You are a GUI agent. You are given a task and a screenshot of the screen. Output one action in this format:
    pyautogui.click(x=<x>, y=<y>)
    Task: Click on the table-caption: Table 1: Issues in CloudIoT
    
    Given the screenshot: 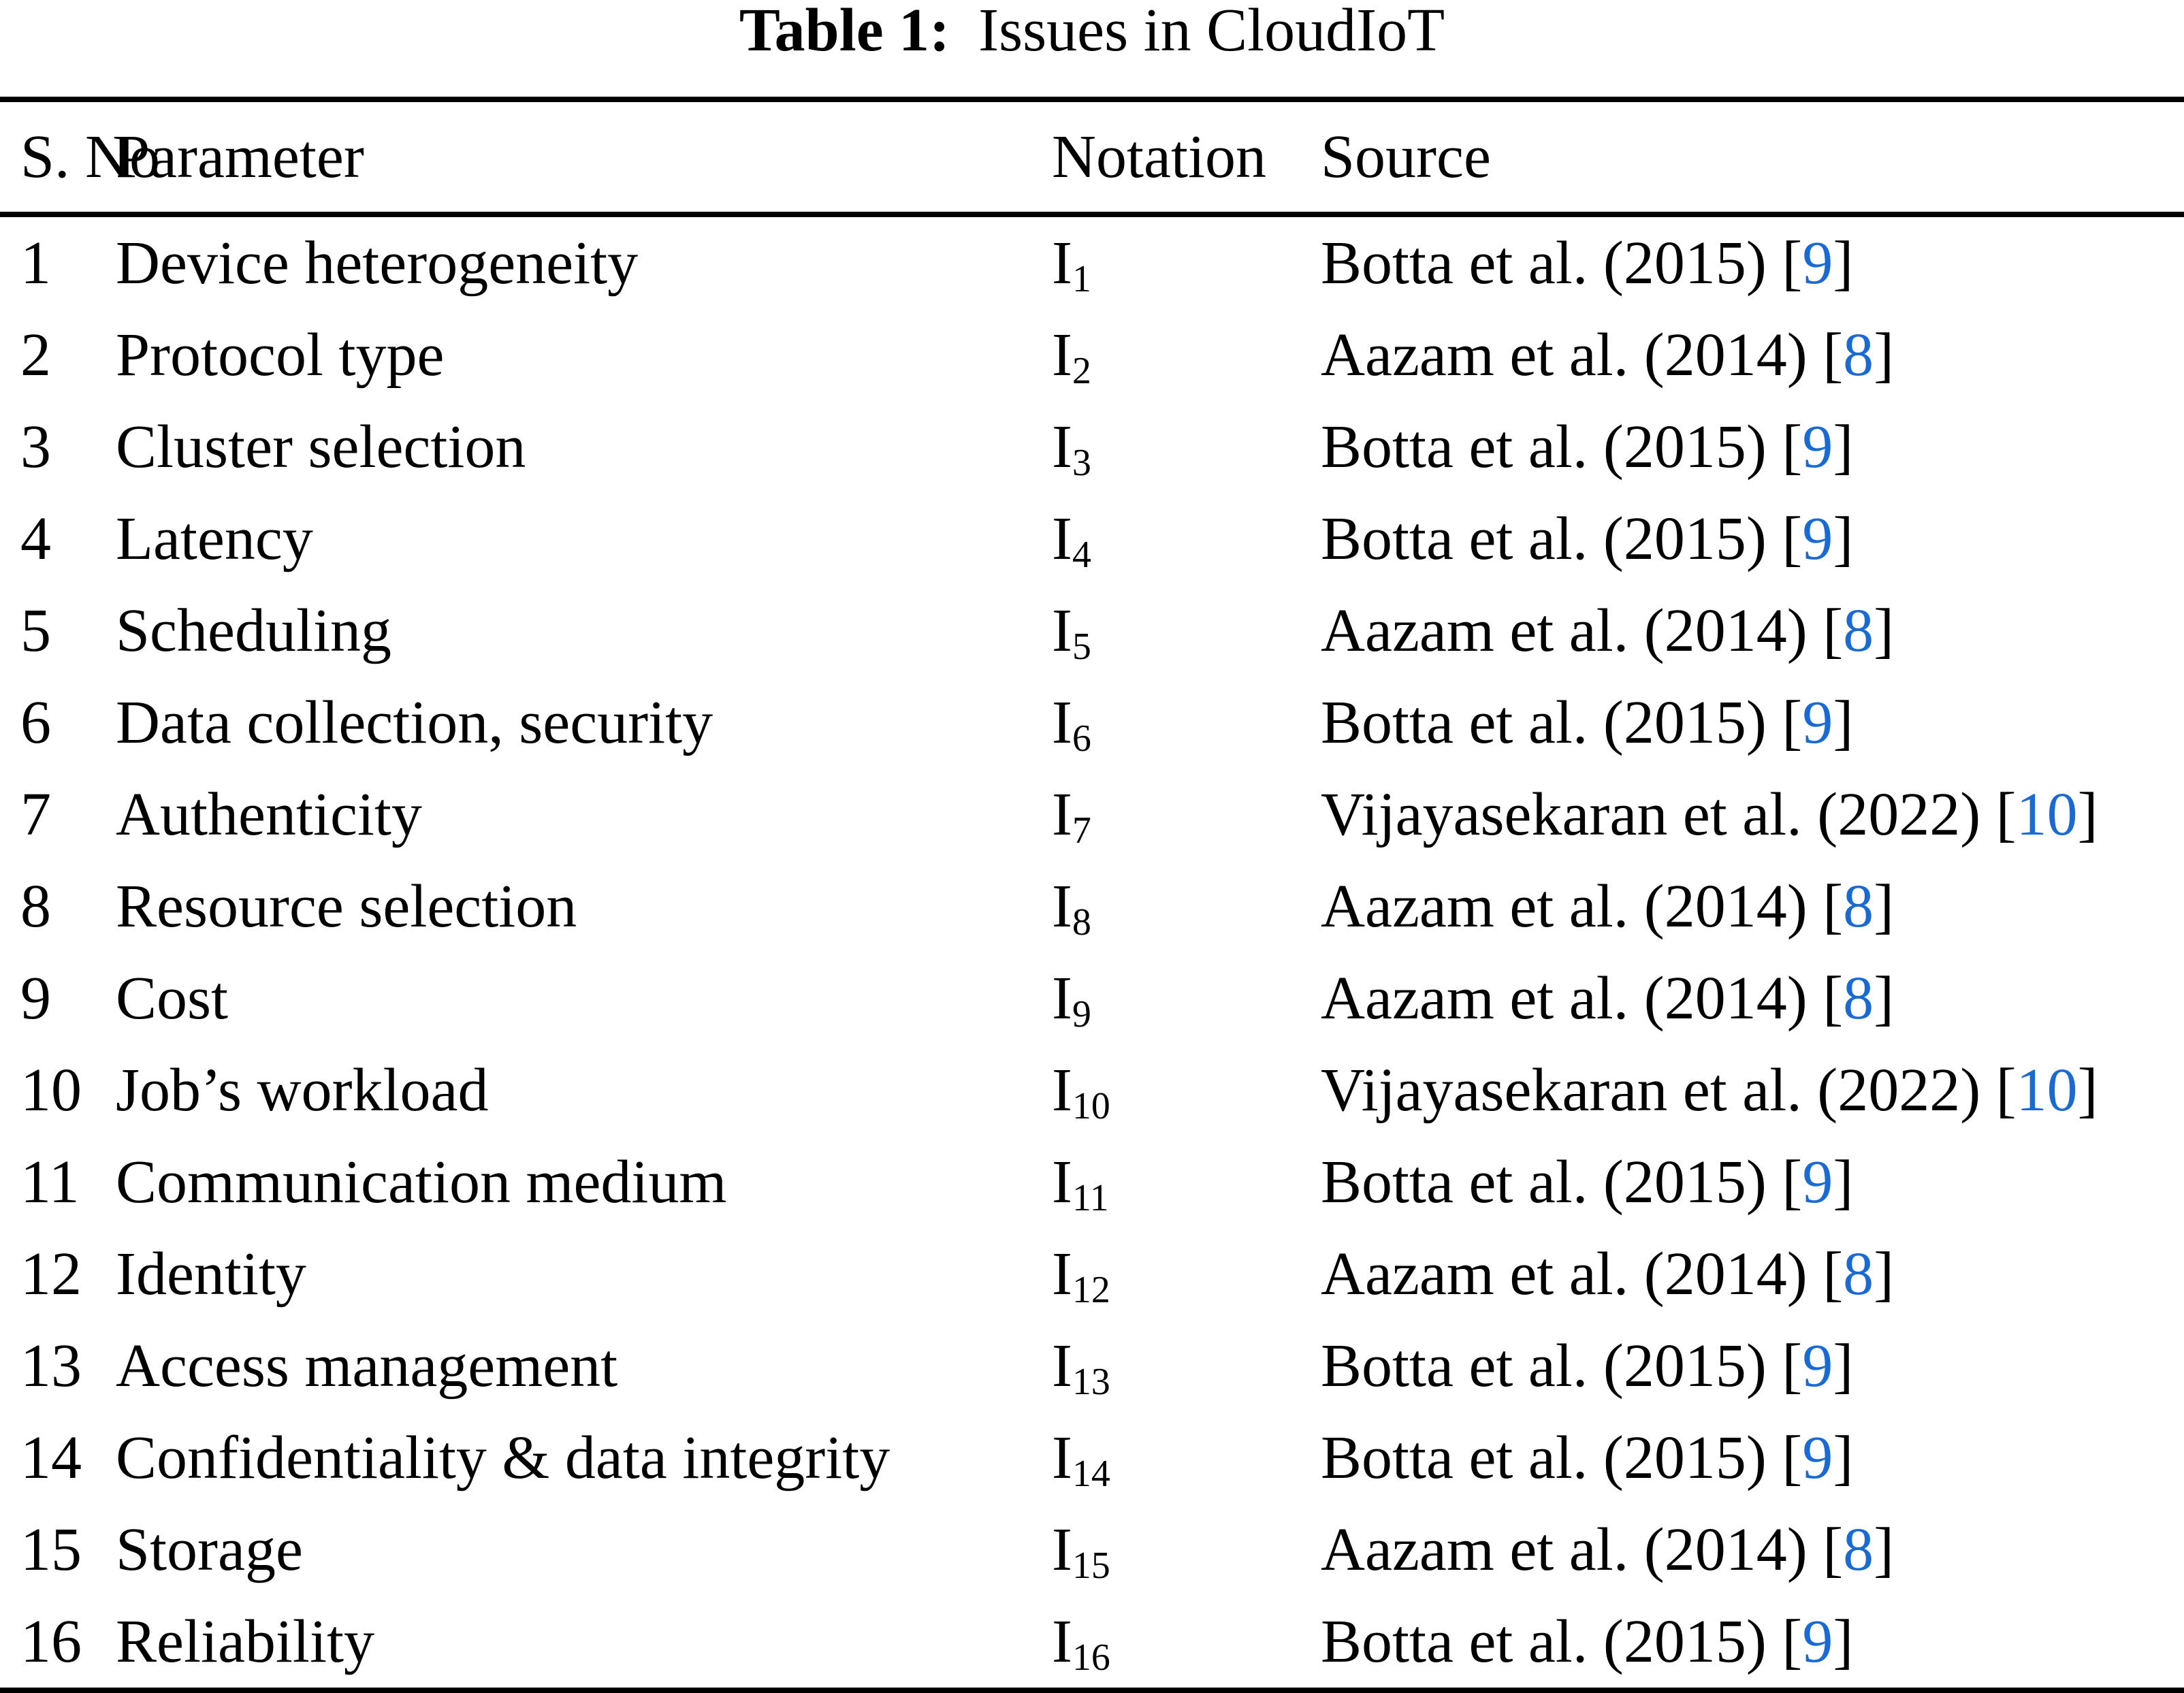 What is the action you would take?
    pyautogui.click(x=1092, y=48)
    